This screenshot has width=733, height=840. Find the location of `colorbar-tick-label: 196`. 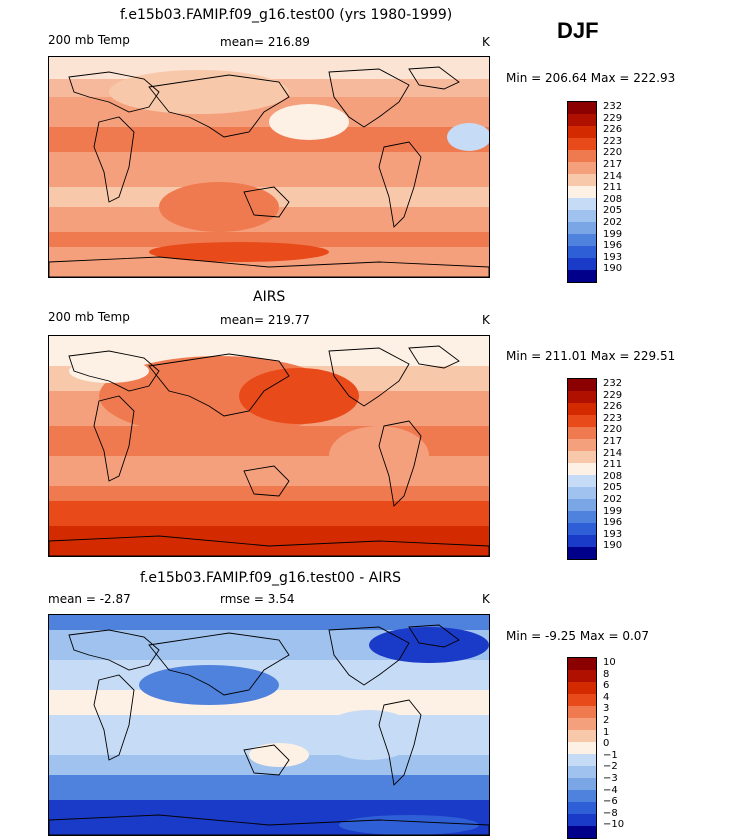

colorbar-tick-label: 196 is located at coordinates (613, 246).